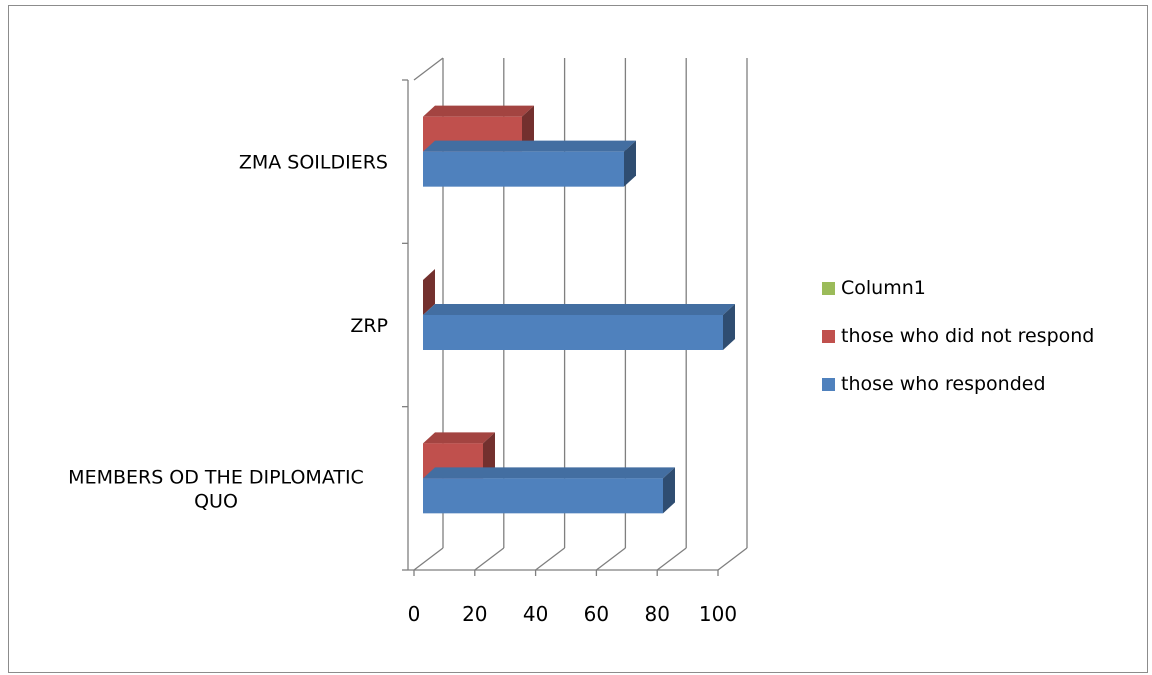  Describe the element at coordinates (596, 614) in the screenshot. I see `tick-label: 60` at that location.